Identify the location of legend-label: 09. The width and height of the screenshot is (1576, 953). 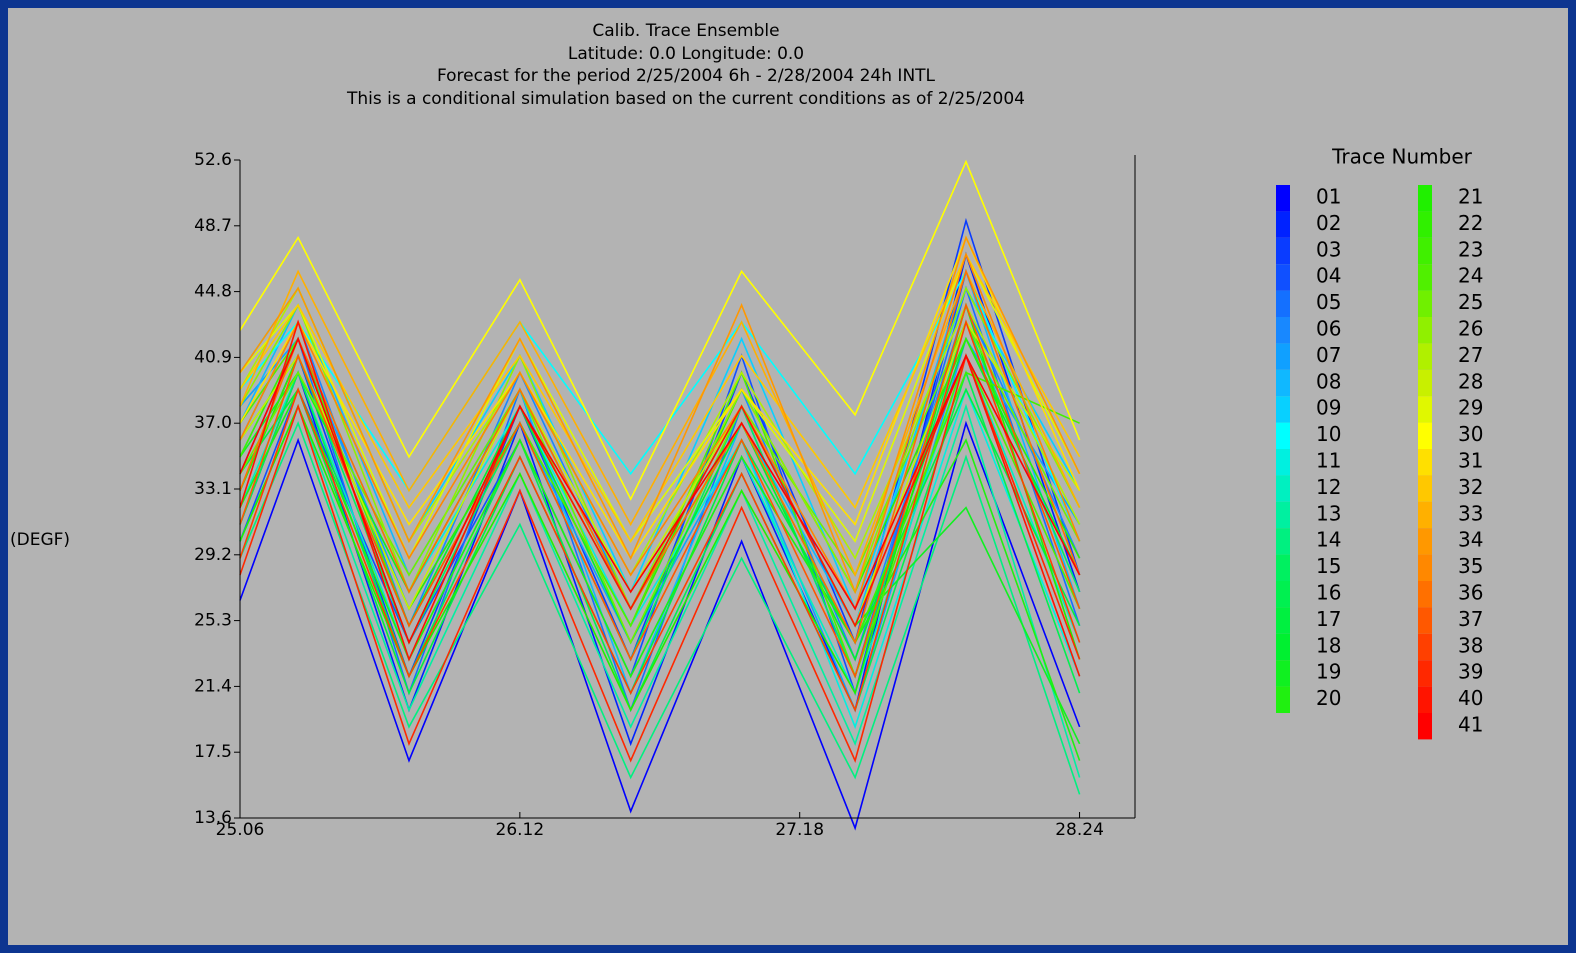
(1328, 408).